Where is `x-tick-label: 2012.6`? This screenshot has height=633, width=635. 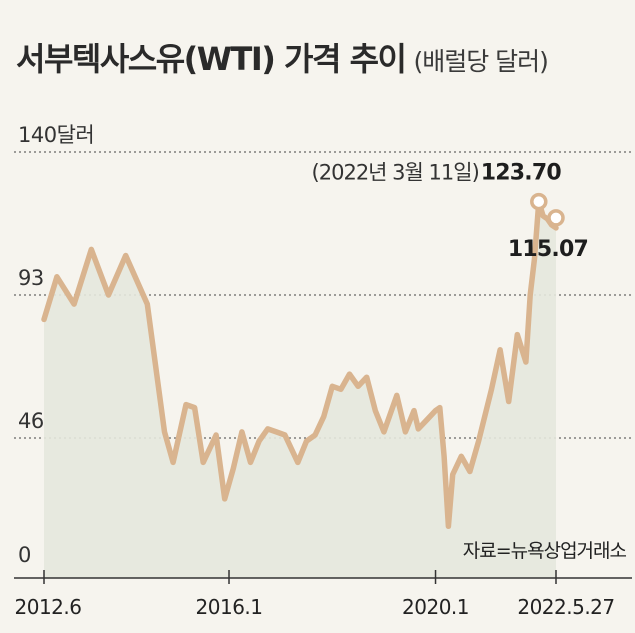 x-tick-label: 2012.6 is located at coordinates (48, 607).